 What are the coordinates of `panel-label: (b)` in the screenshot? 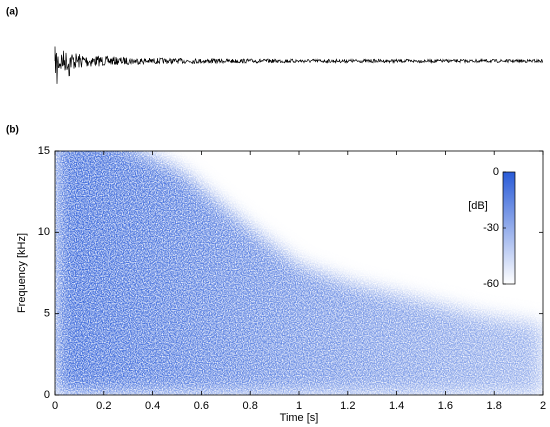 It's located at (12, 130).